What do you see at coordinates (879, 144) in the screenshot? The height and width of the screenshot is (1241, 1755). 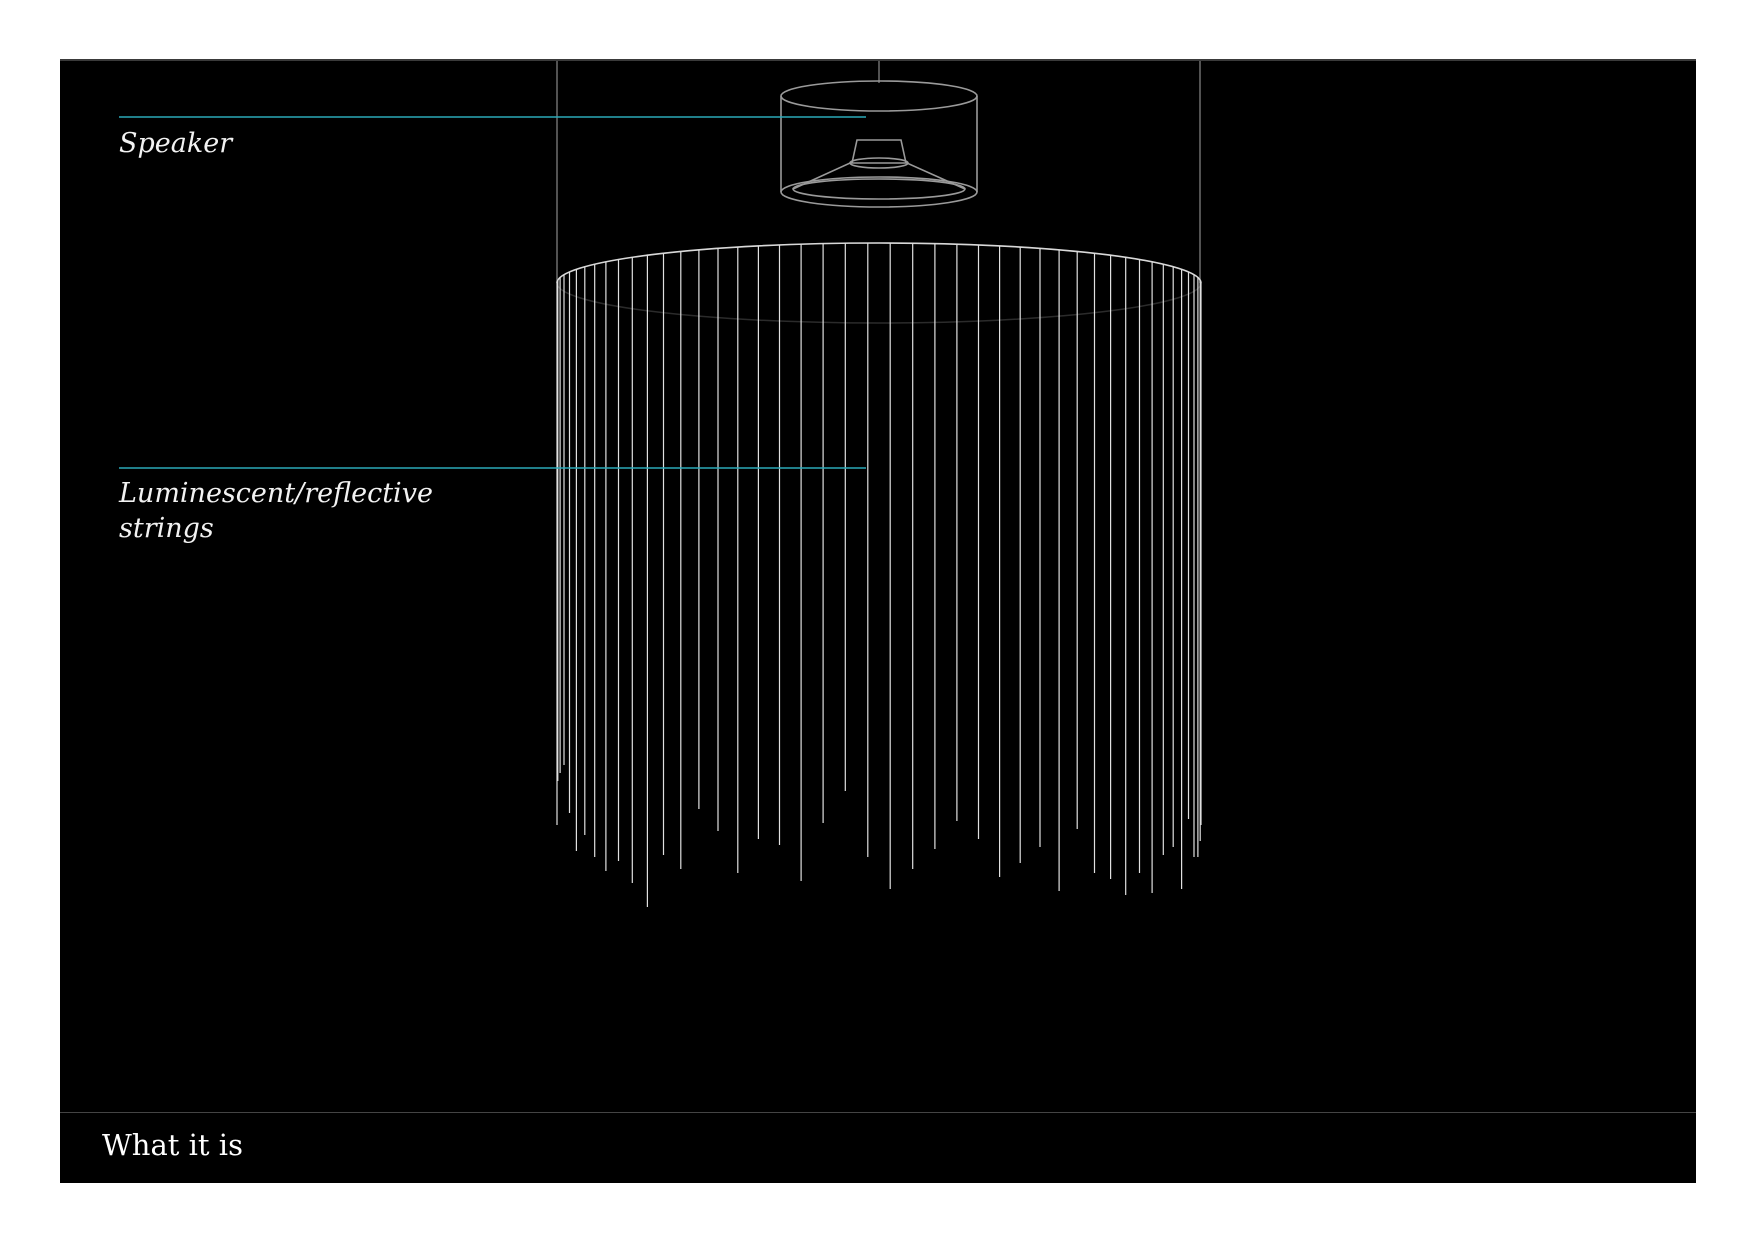 I see `speaker-icon` at bounding box center [879, 144].